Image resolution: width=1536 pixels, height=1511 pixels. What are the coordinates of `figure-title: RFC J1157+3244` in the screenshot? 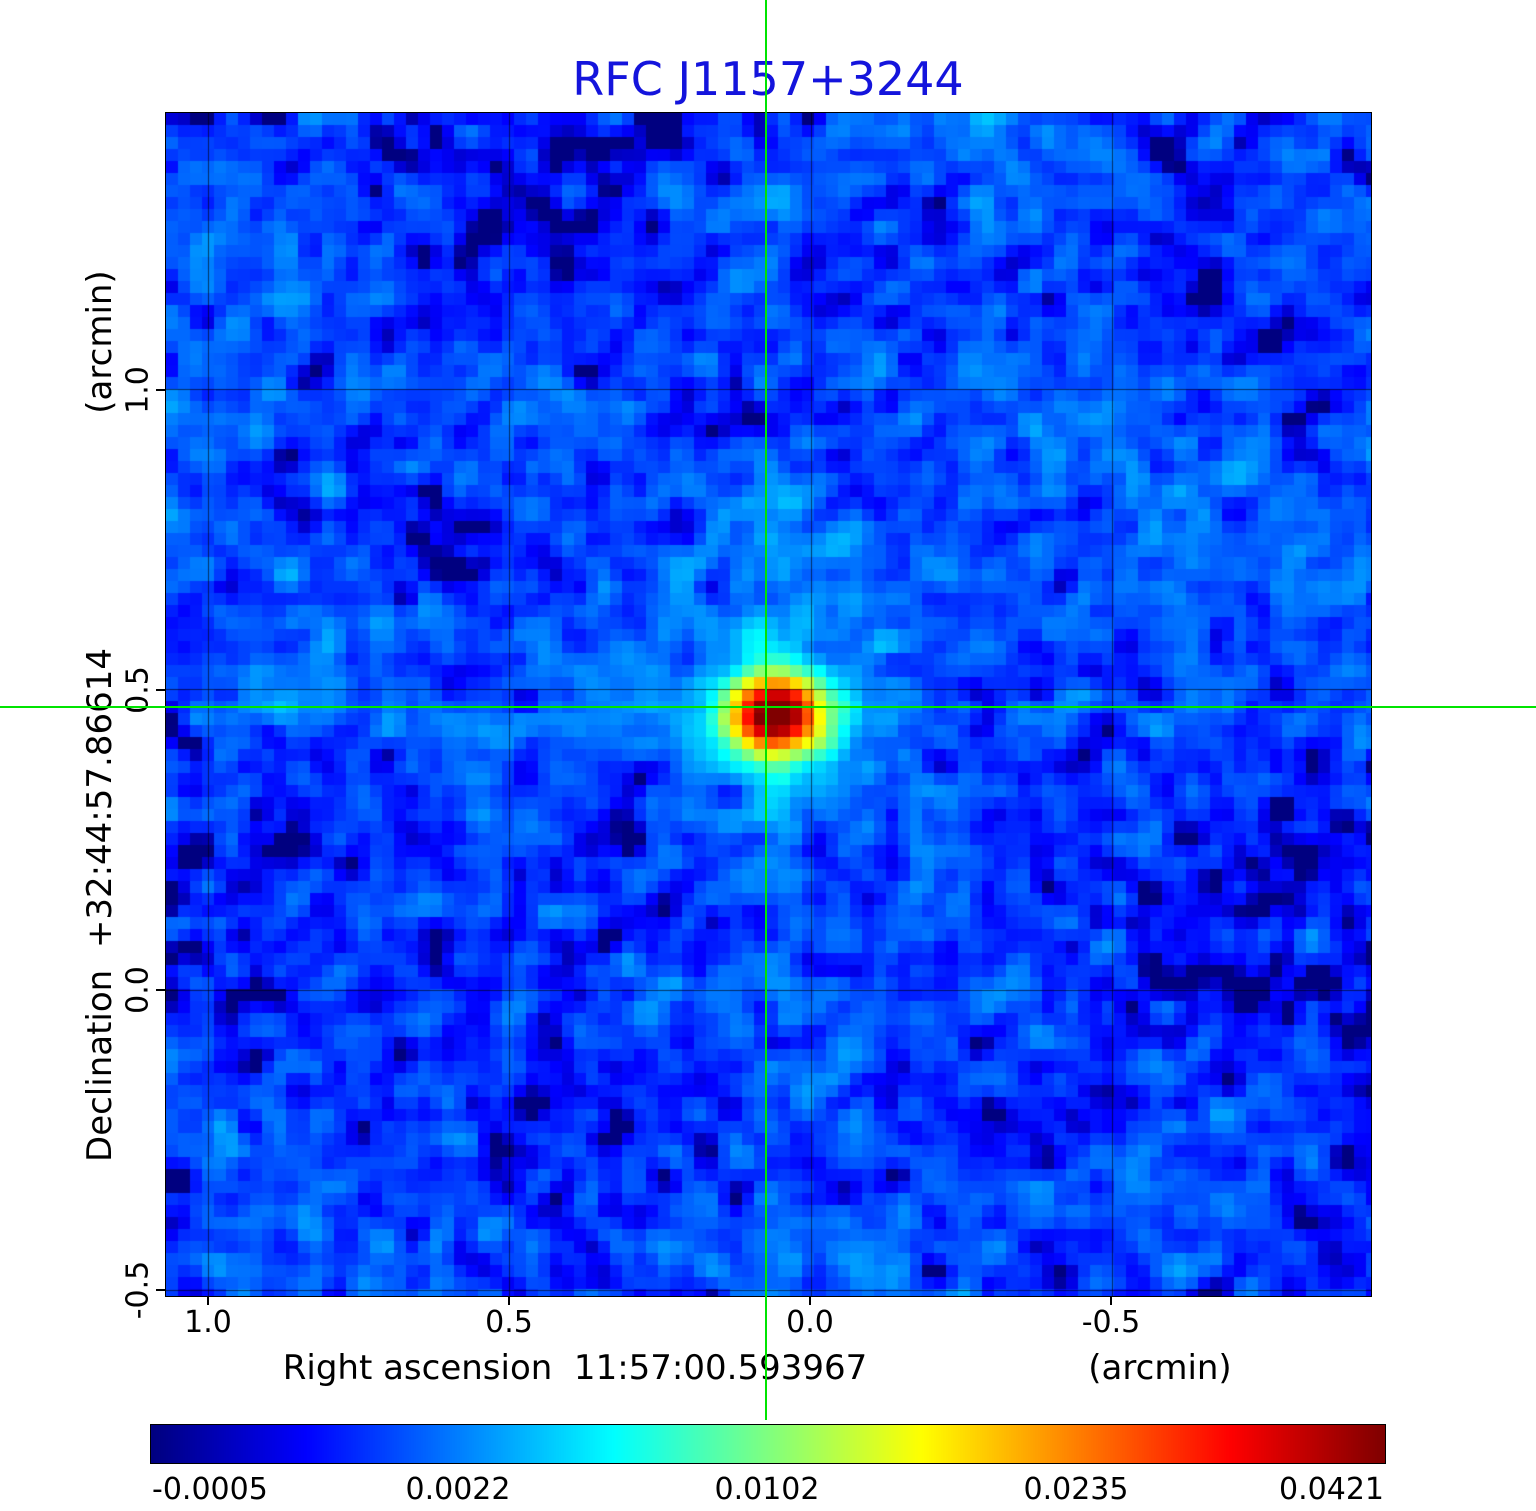 It's located at (768, 79).